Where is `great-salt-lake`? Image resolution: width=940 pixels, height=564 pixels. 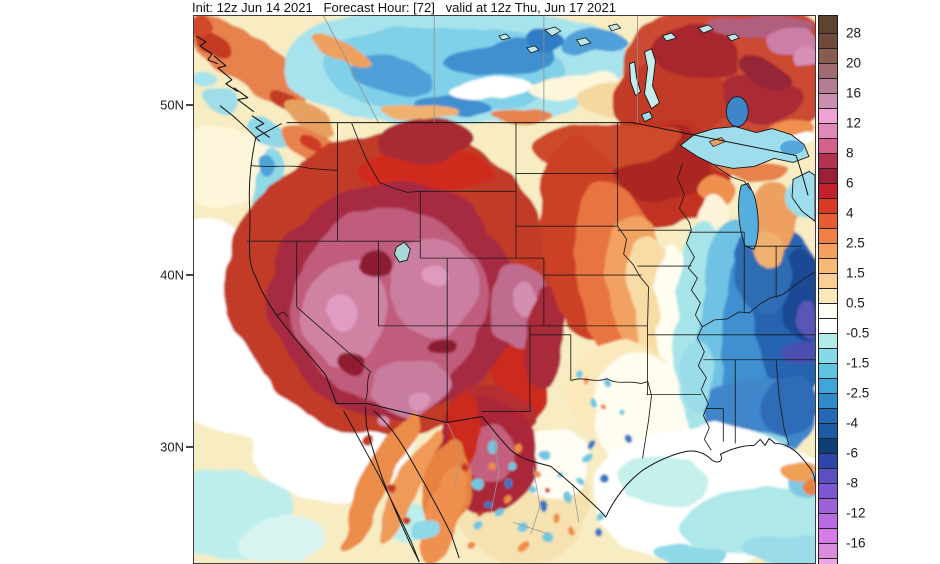 great-salt-lake is located at coordinates (402, 252).